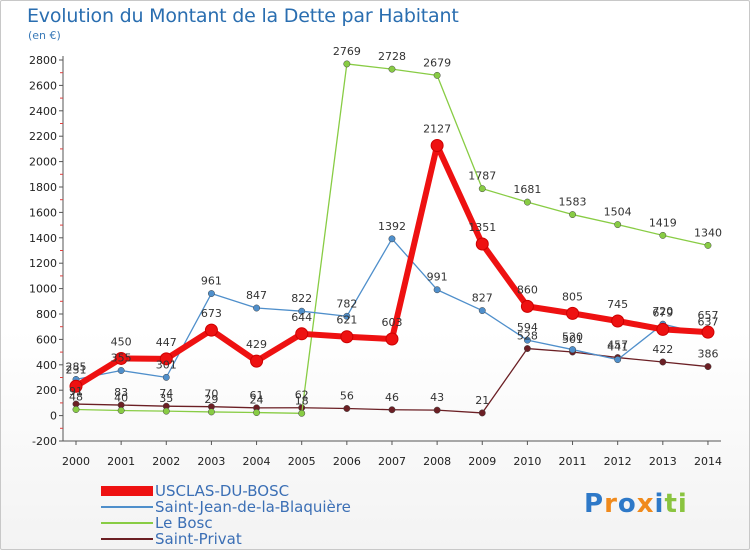 This screenshot has height=551, width=750. Describe the element at coordinates (662, 311) in the screenshot. I see `data-label-saint-jean-de-la-blaqui-re: 720` at that location.